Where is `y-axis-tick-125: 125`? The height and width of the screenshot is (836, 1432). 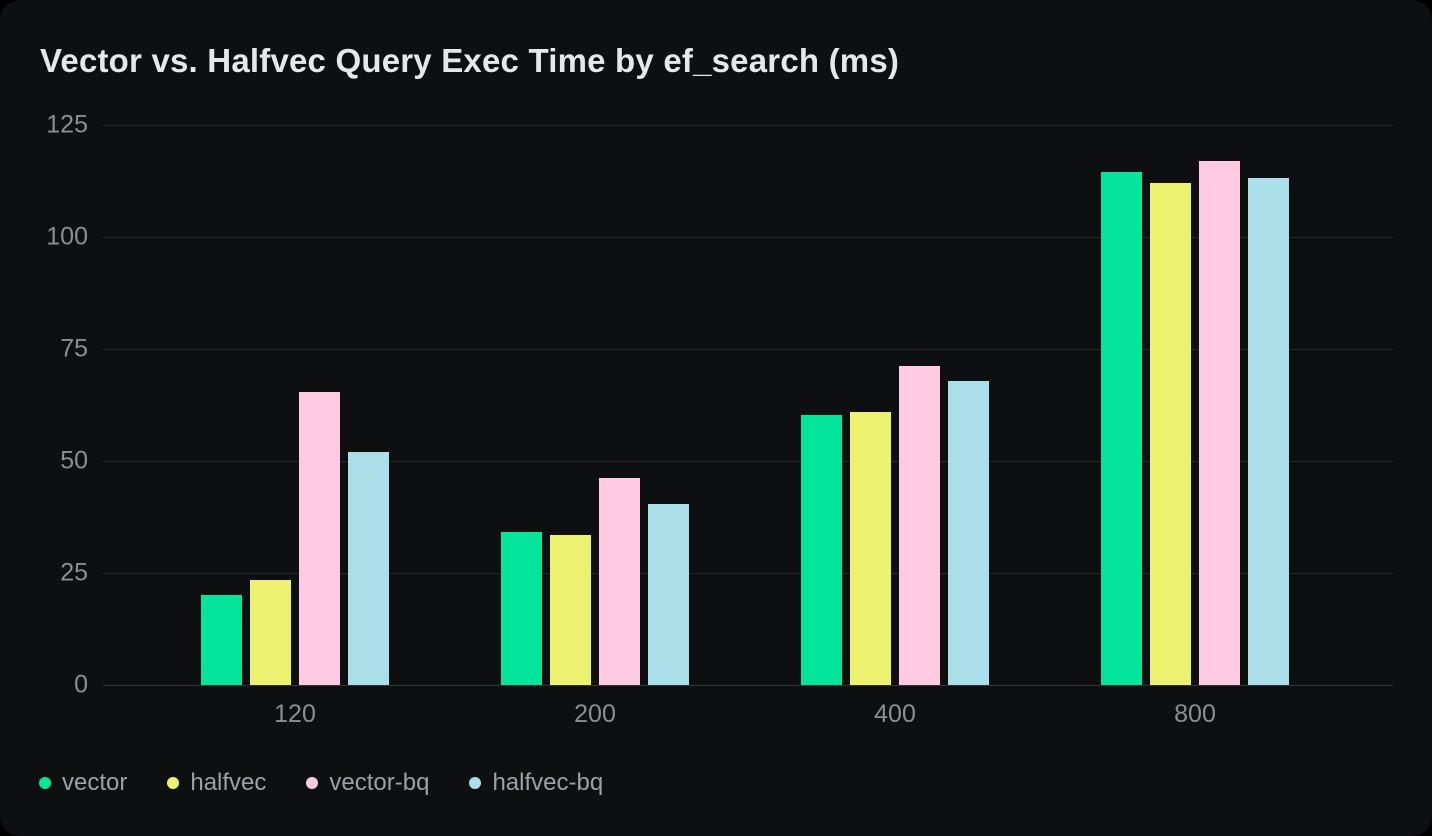
y-axis-tick-125: 125 is located at coordinates (67, 124).